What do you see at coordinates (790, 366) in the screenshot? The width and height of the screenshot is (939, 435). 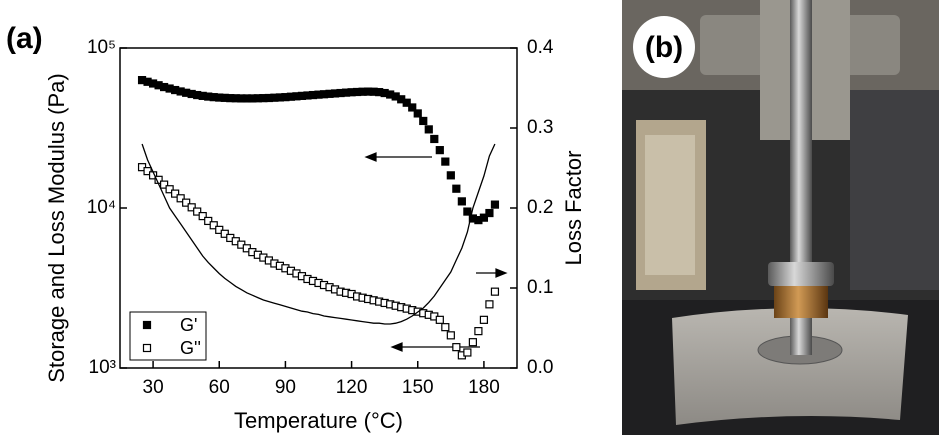 I see `base-plate` at bounding box center [790, 366].